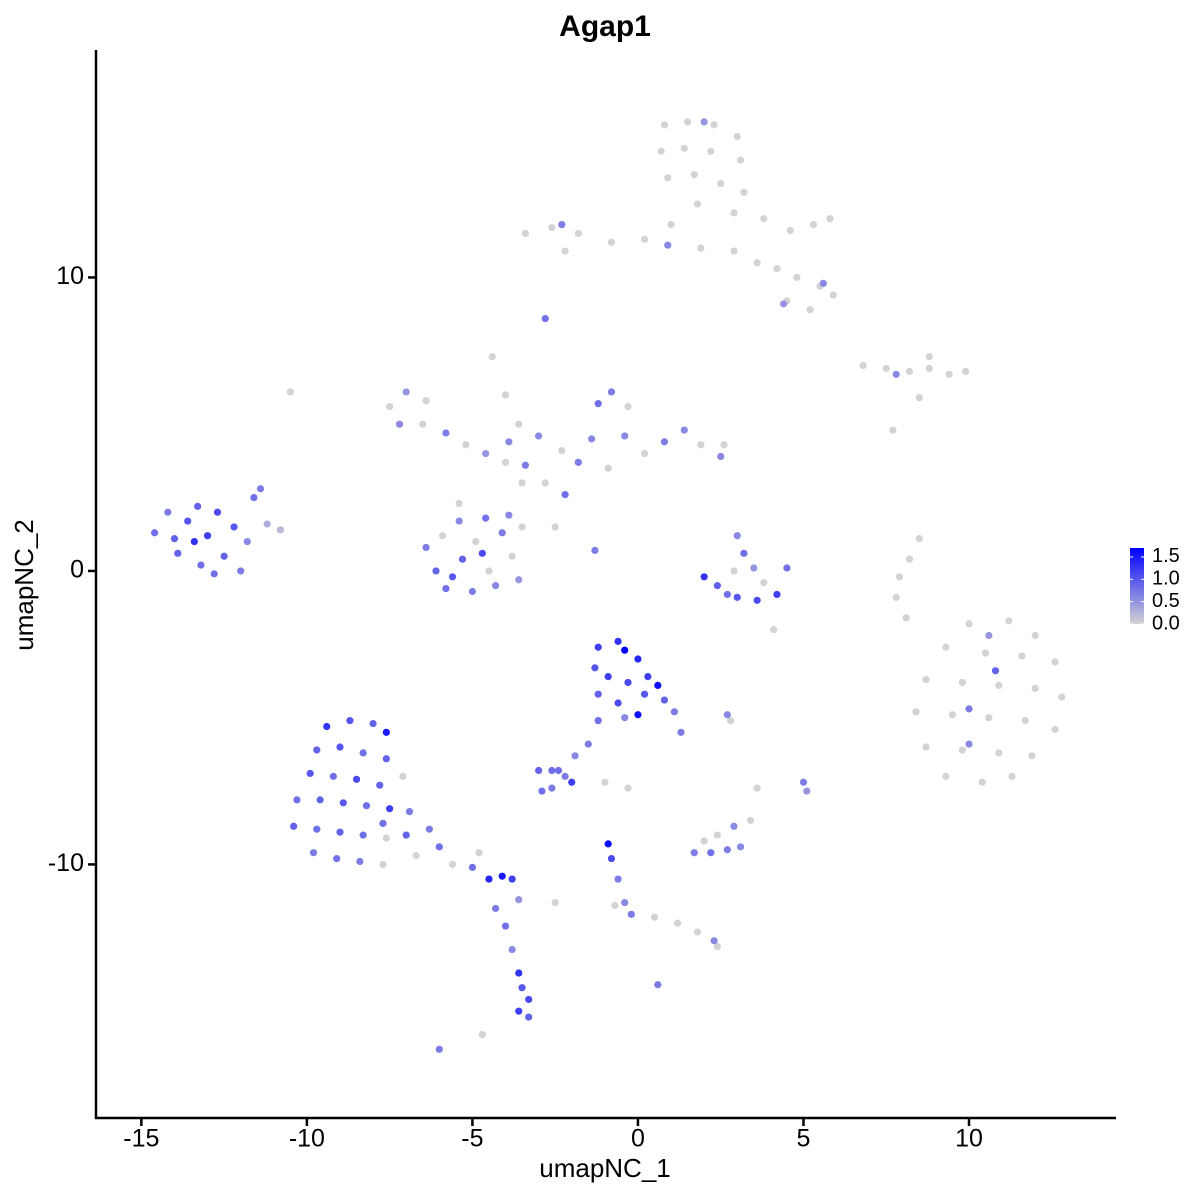 The height and width of the screenshot is (1200, 1200). Describe the element at coordinates (307, 1139) in the screenshot. I see `x-tick-label: -10` at that location.